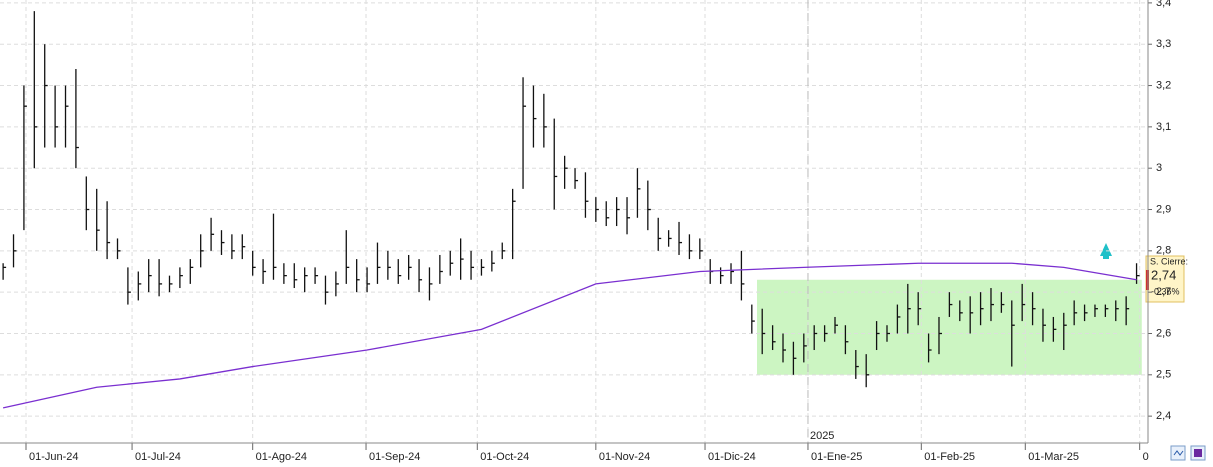 This screenshot has height=467, width=1213. I want to click on y-tick-label: 3,4, so click(1163, 4).